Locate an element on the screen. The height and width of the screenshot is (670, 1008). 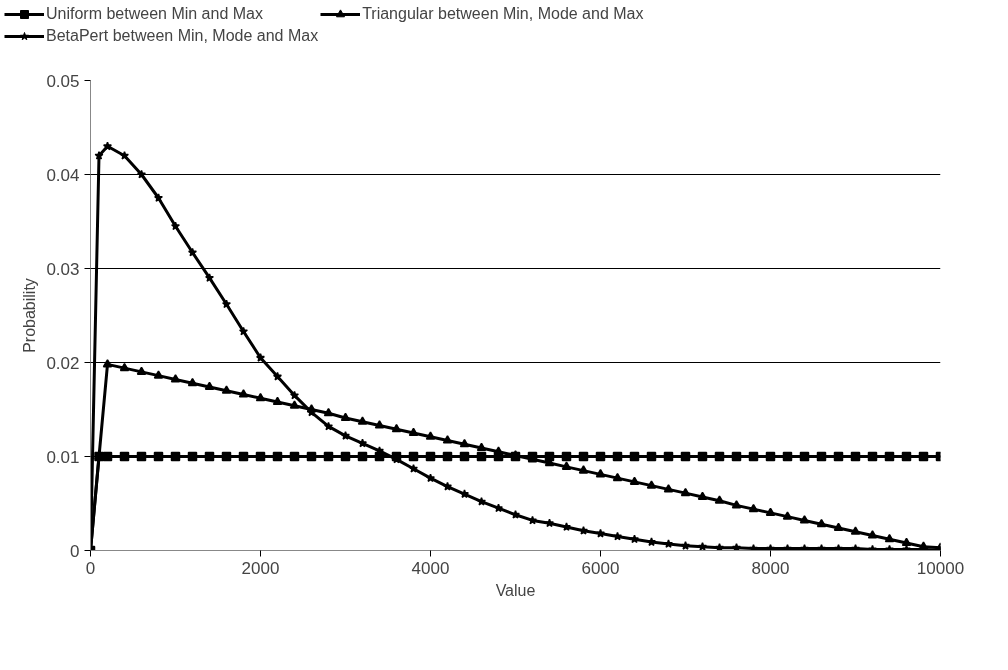
x-tick-label: 0 is located at coordinates (90, 568).